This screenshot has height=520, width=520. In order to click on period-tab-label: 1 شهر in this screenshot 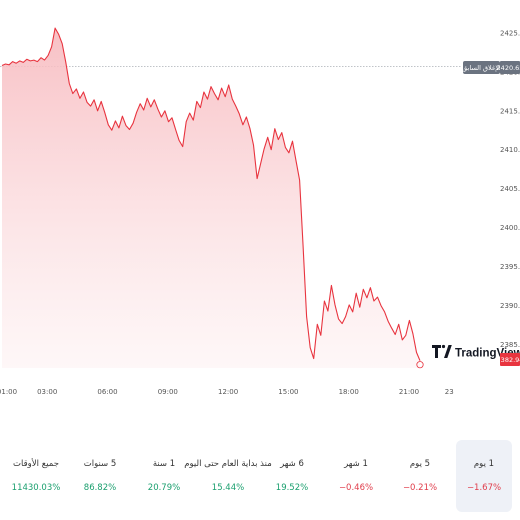, I will do `click(356, 464)`.